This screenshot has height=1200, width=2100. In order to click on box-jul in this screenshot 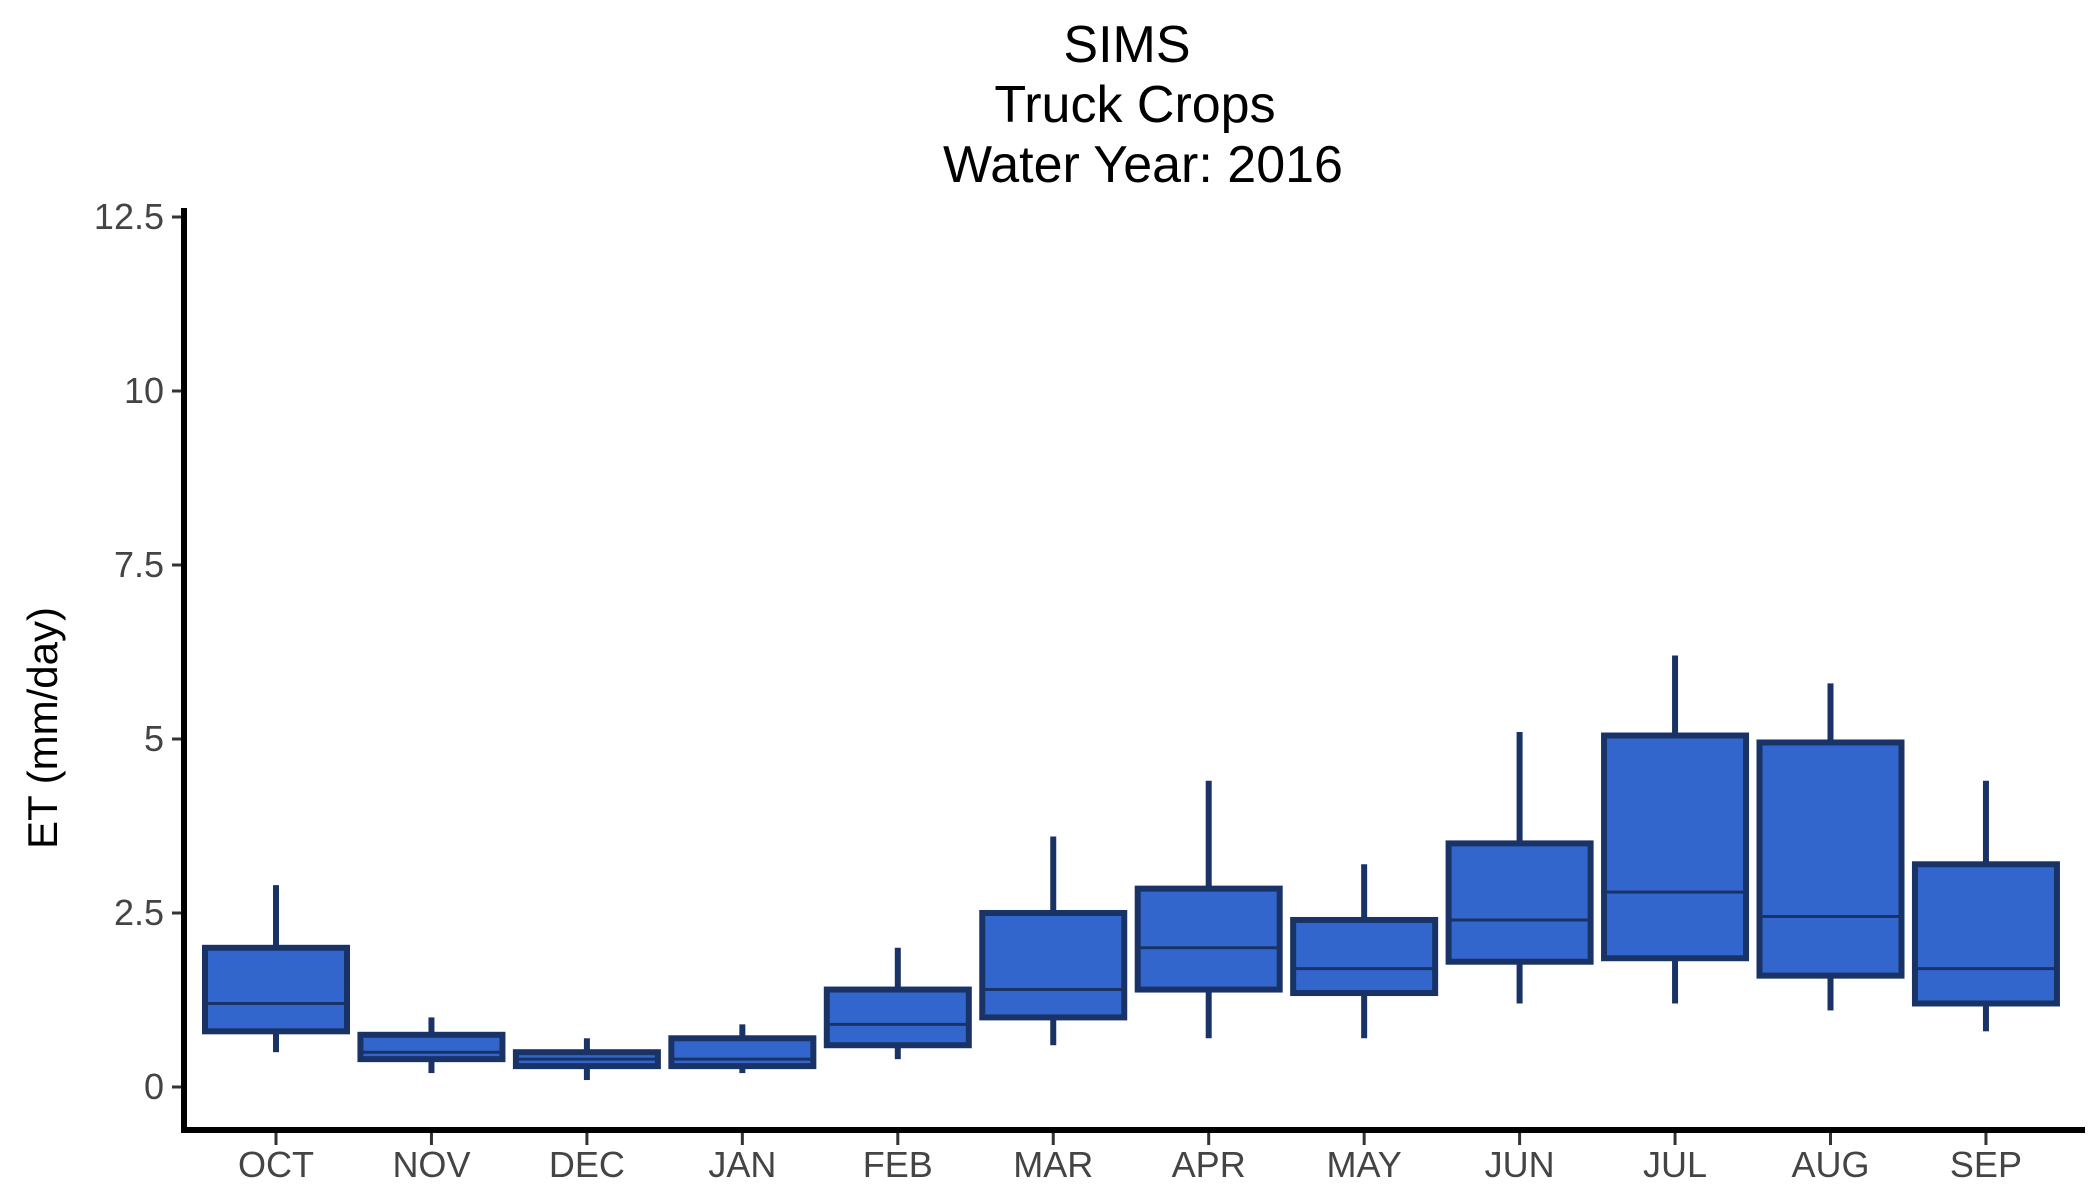, I will do `click(1675, 829)`.